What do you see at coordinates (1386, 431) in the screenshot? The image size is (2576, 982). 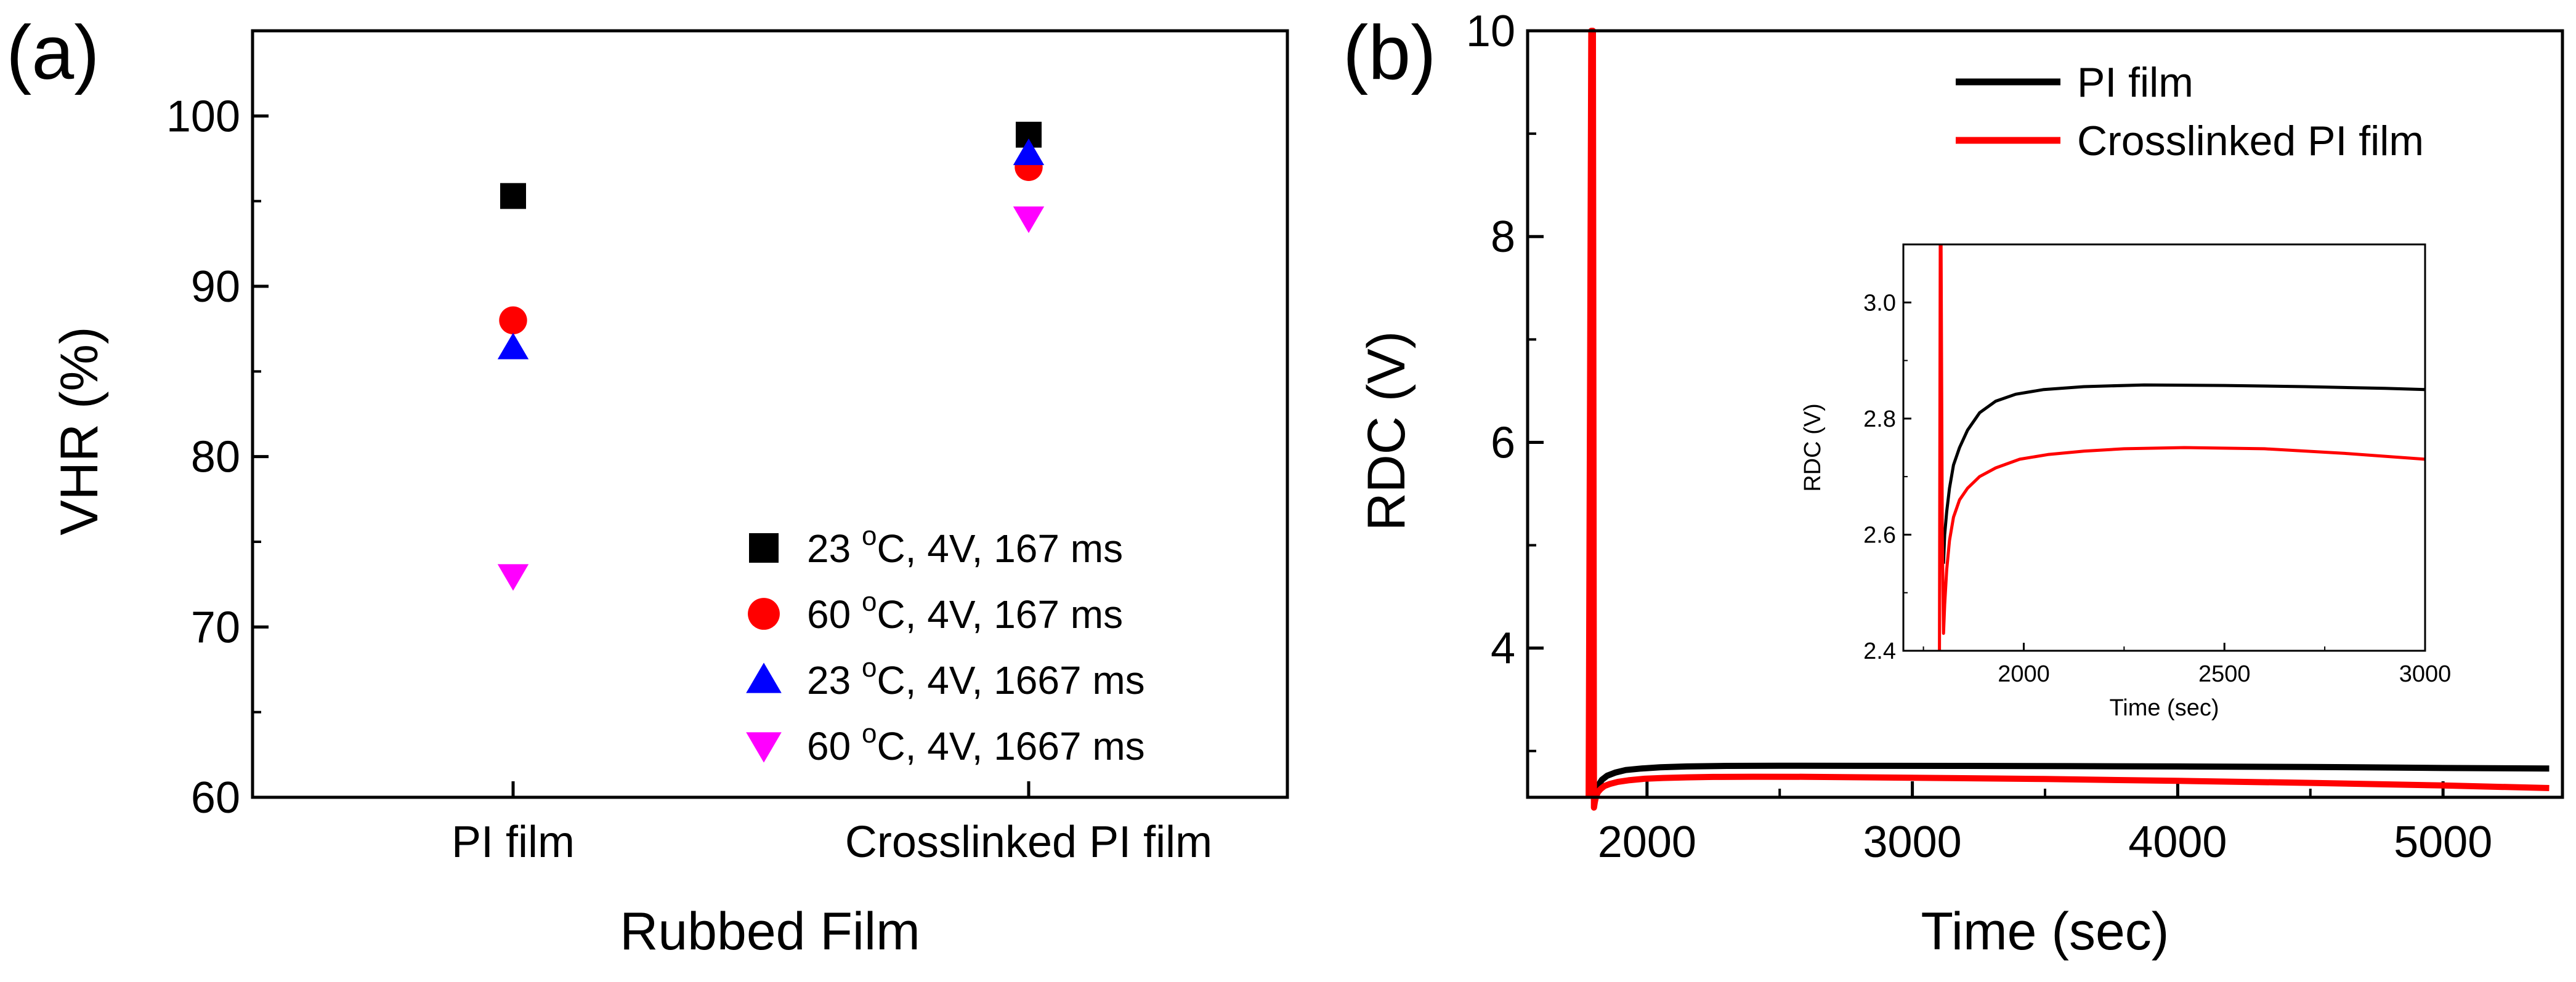 I see `panel-b-y-axis-title: RDC (V)` at bounding box center [1386, 431].